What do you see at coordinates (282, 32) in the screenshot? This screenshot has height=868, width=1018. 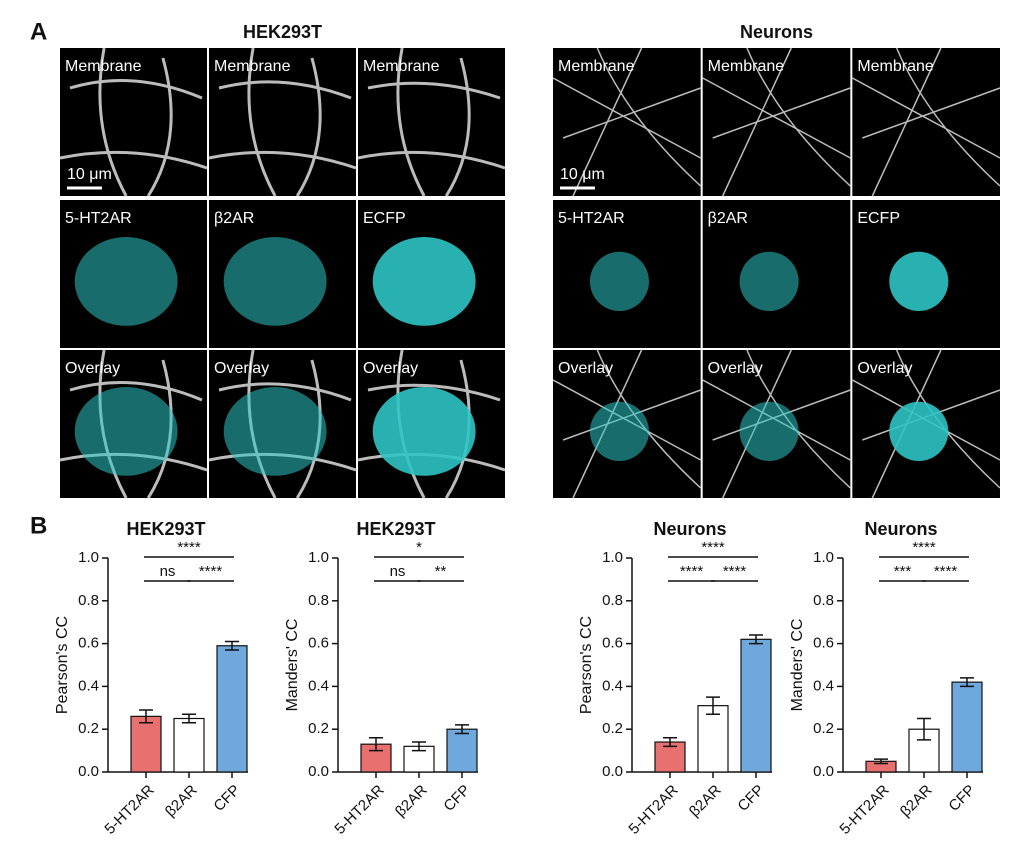 I see `group-title: HEK293T` at bounding box center [282, 32].